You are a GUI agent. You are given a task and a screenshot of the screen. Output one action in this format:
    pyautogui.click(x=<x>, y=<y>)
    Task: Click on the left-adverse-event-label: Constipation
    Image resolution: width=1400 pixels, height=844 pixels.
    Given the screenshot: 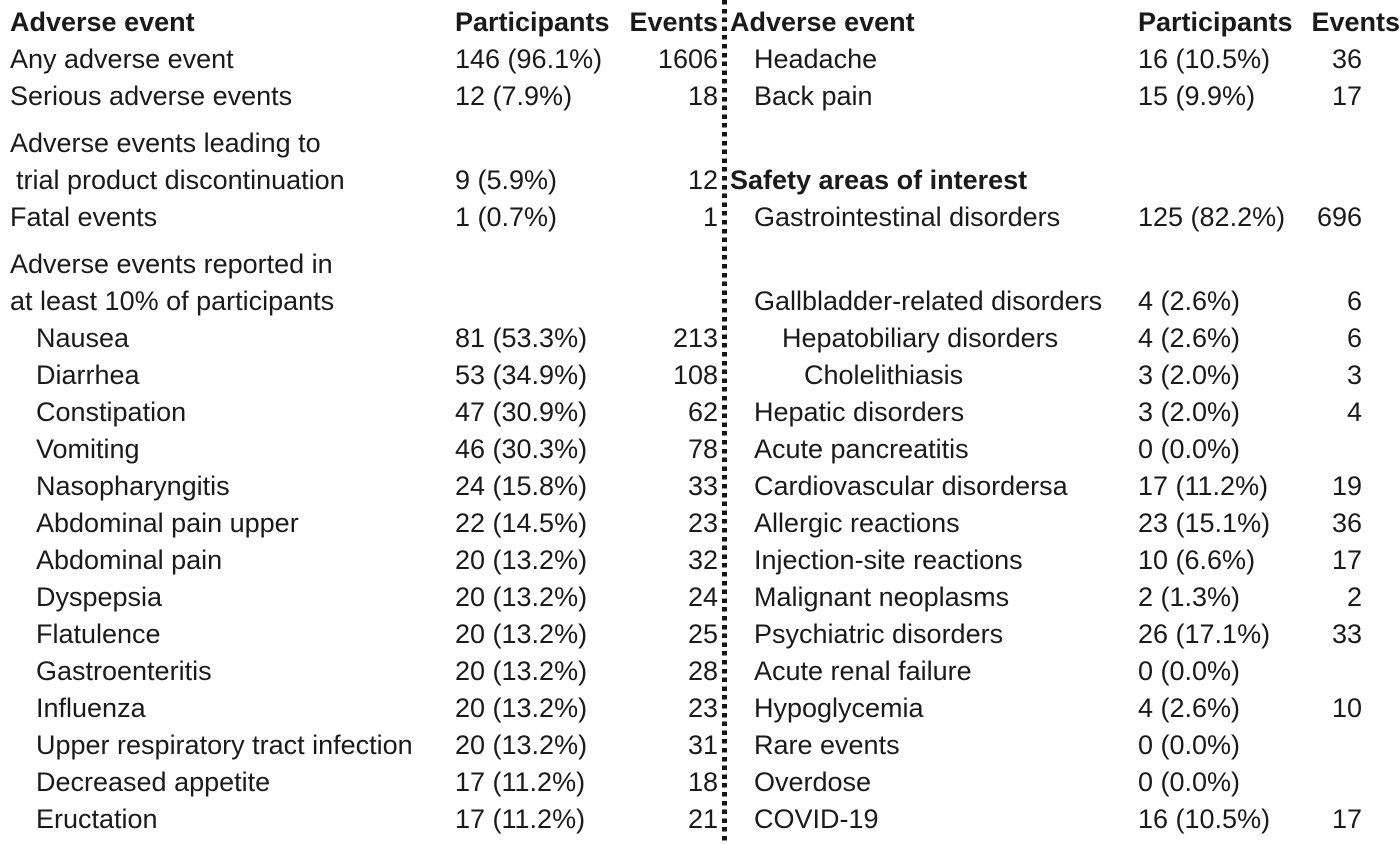 What is the action you would take?
    pyautogui.click(x=111, y=412)
    